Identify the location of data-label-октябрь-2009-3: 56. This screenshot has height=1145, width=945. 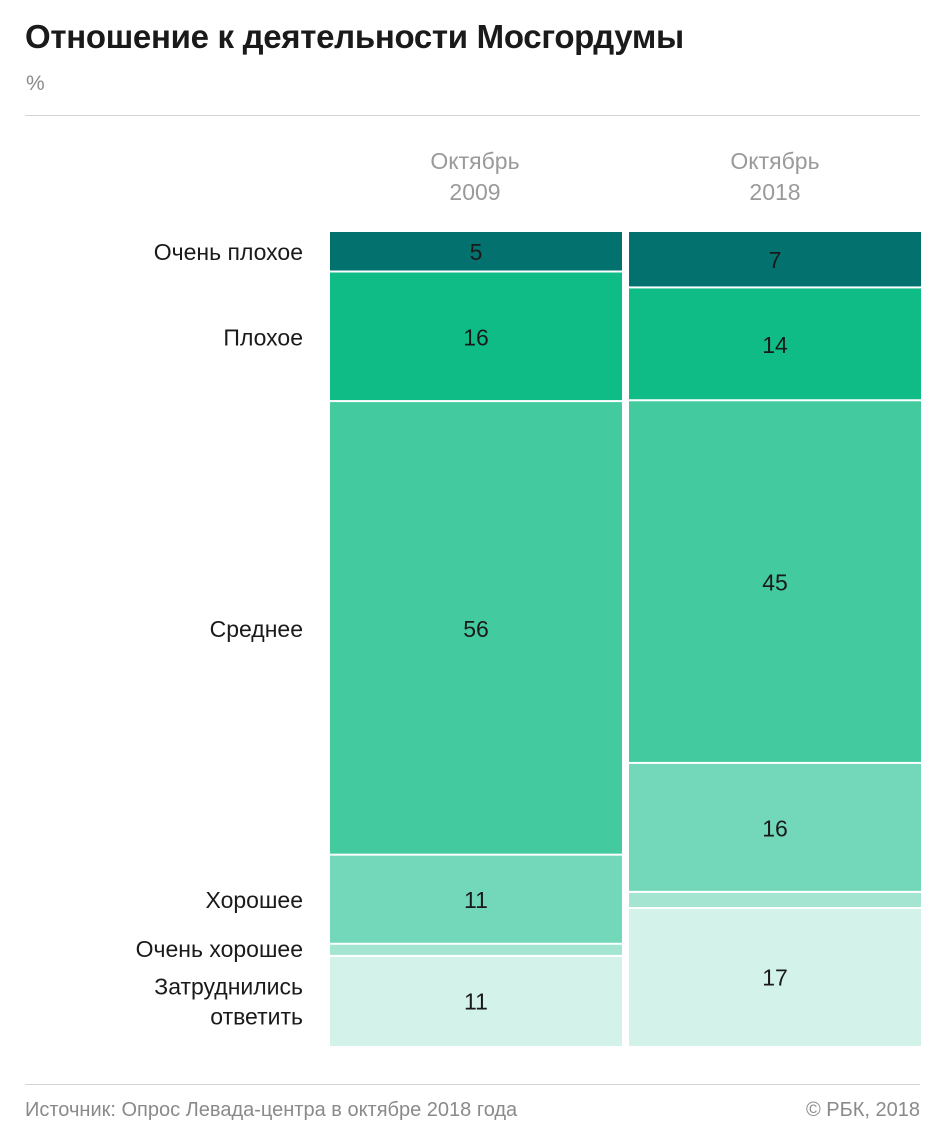
(476, 629).